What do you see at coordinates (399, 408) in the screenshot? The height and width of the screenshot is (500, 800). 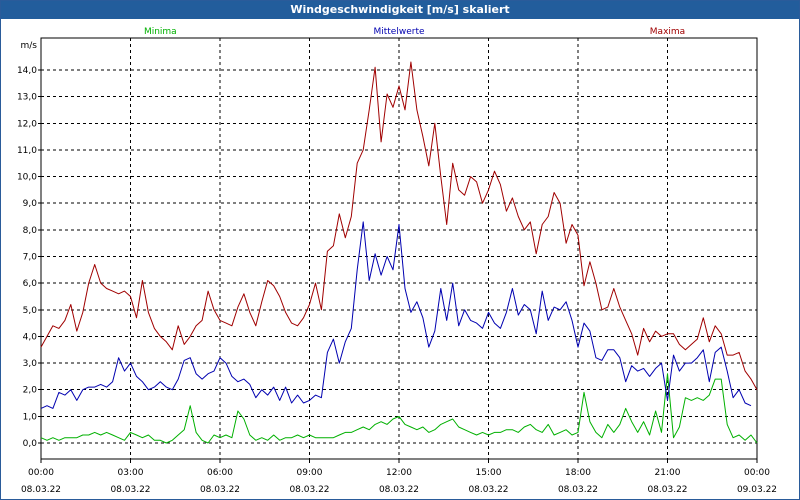 I see `series-line-minima` at bounding box center [399, 408].